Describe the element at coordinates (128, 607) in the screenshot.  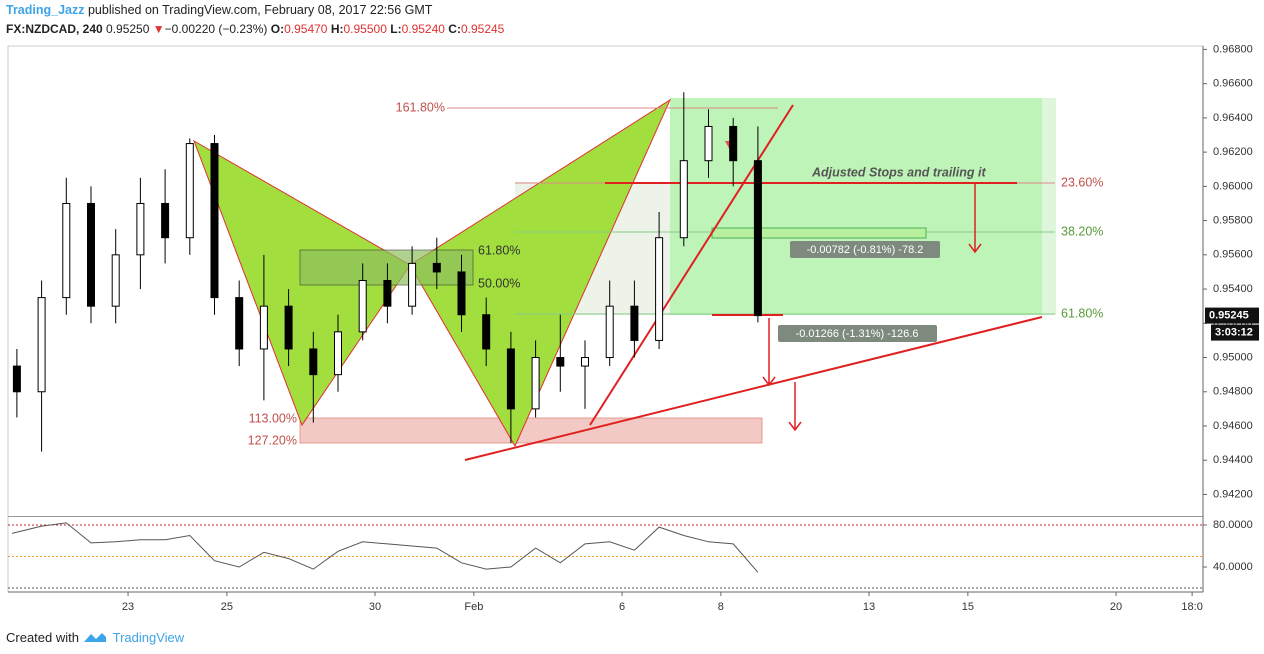
I see `x-tick-label: 23` at that location.